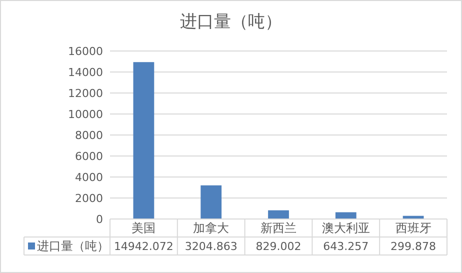 The image size is (462, 273). Describe the element at coordinates (89, 177) in the screenshot. I see `y-tick-label: 4000` at that location.